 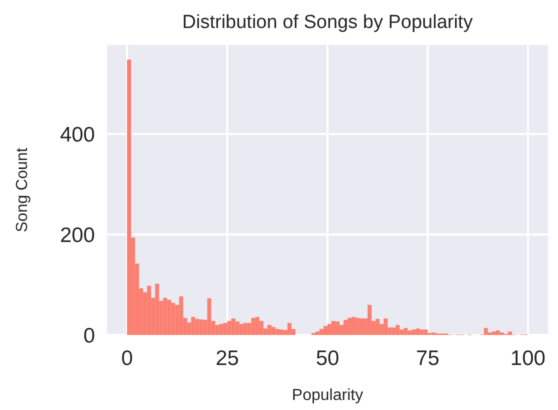 What do you see at coordinates (22, 189) in the screenshot?
I see `y-axis-title: Song Count` at bounding box center [22, 189].